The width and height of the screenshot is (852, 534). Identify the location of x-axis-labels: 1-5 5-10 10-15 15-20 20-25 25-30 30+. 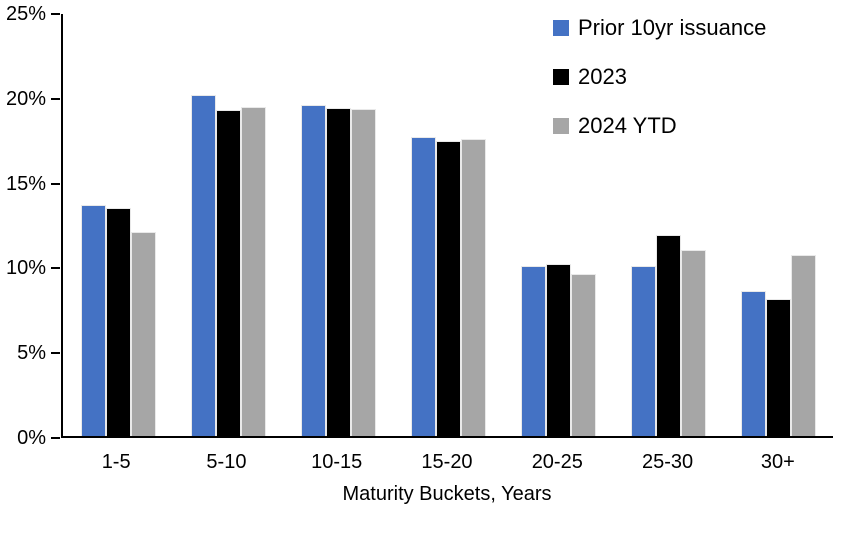
(447, 462).